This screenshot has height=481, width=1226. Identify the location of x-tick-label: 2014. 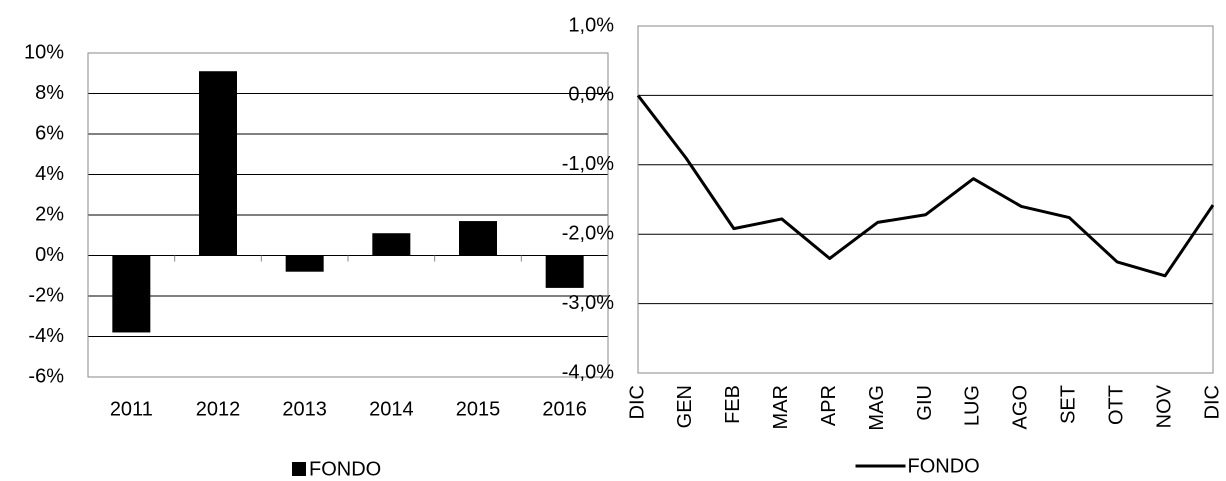
(391, 409).